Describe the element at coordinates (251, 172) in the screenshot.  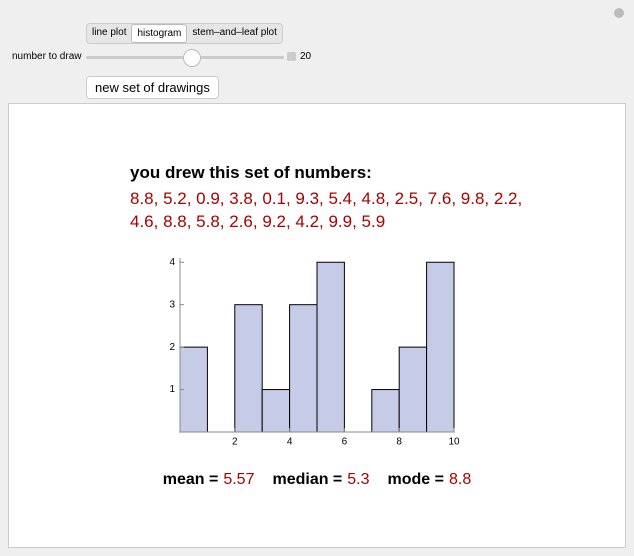
I see `heading: you drew this set of numbers:` at that location.